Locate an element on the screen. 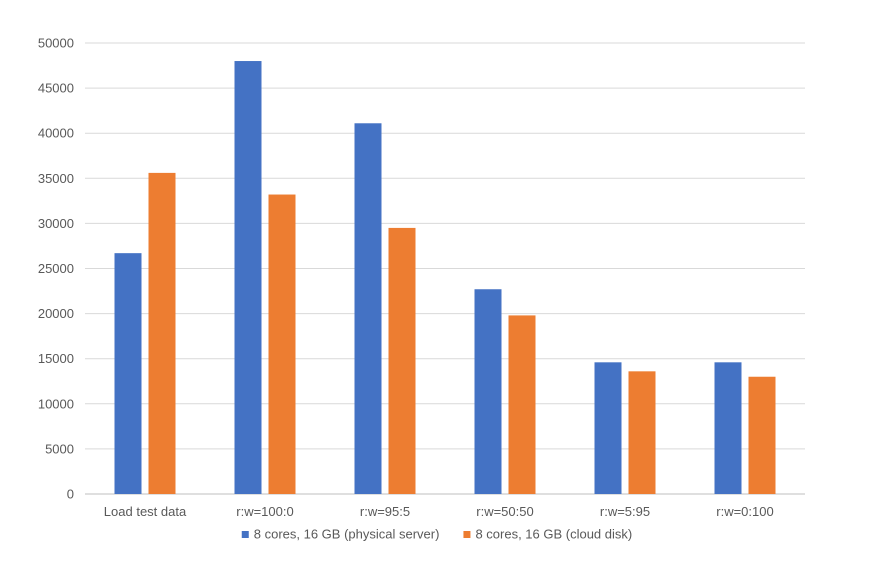  x-tick-label: r:w=95:5 is located at coordinates (385, 511).